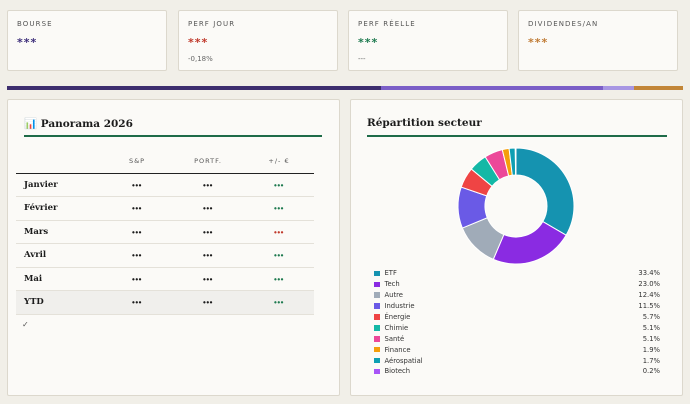 This screenshot has width=690, height=404. Describe the element at coordinates (399, 306) in the screenshot. I see `legend-label: Industrie` at that location.